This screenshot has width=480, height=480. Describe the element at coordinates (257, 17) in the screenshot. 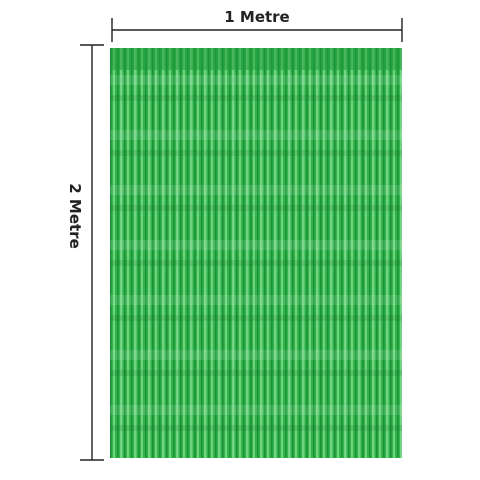

I see `width-label: 1 Metre` at that location.